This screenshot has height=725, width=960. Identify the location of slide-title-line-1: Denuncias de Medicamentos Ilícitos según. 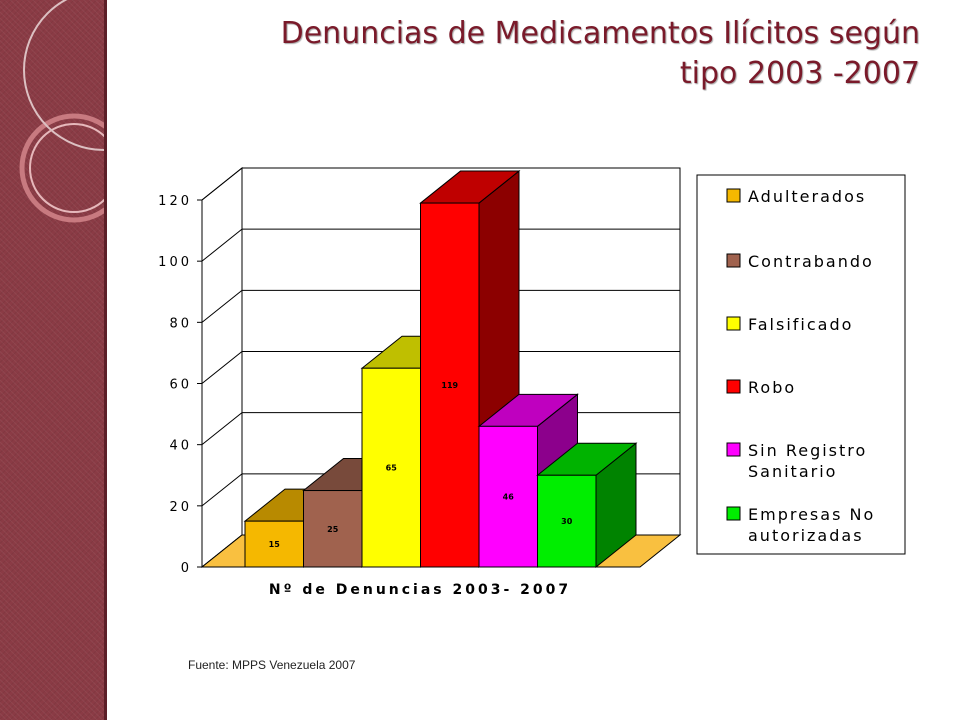
(600, 33).